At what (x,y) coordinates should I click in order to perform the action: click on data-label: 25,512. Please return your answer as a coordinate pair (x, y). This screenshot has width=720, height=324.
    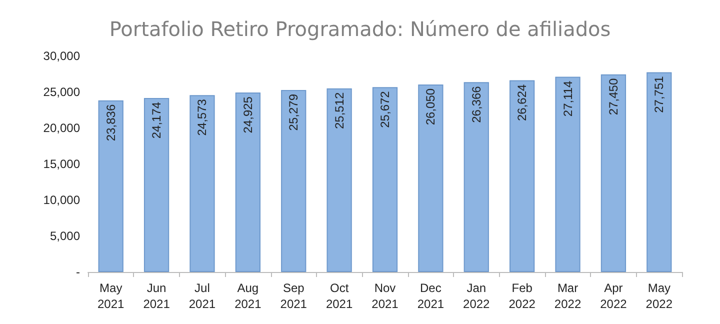
    Looking at the image, I should click on (339, 111).